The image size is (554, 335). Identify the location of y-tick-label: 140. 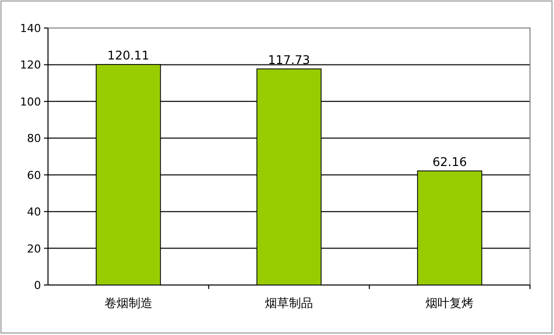
(30, 28).